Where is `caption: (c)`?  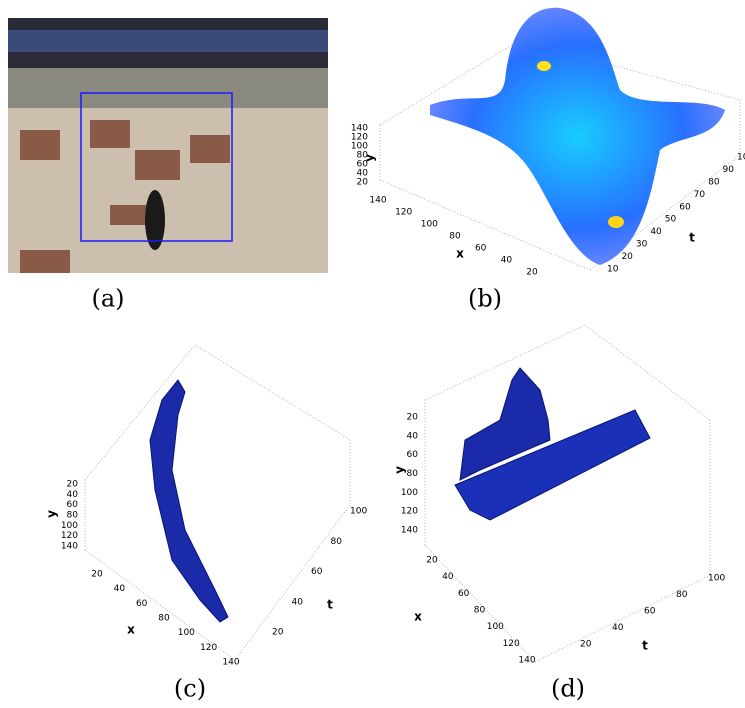
caption: (c) is located at coordinates (190, 689).